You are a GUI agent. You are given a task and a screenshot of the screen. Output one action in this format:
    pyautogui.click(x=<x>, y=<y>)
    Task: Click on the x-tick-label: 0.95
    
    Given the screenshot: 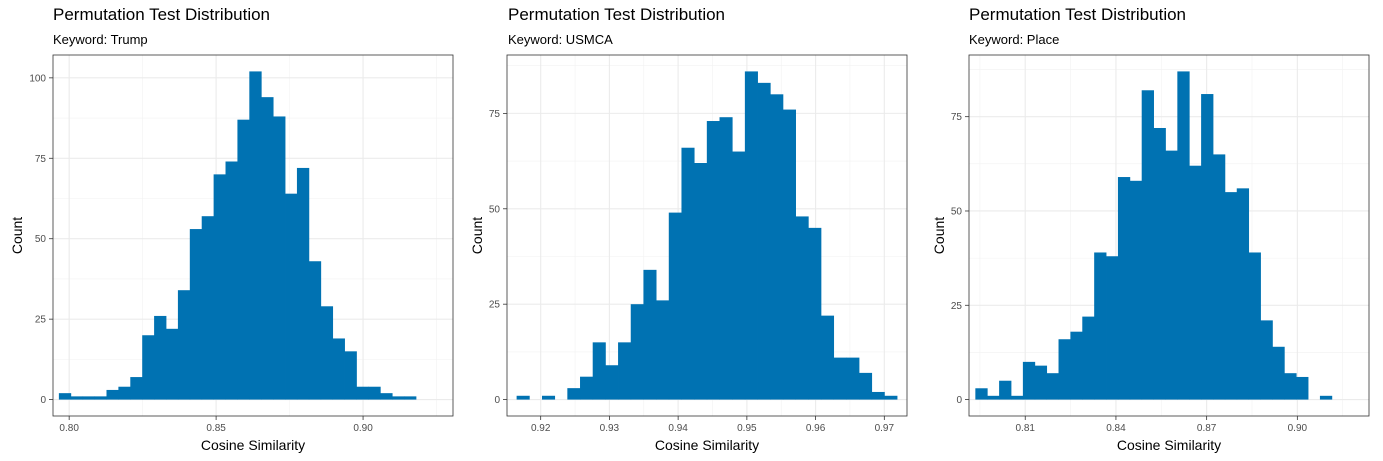 What is the action you would take?
    pyautogui.click(x=747, y=428)
    